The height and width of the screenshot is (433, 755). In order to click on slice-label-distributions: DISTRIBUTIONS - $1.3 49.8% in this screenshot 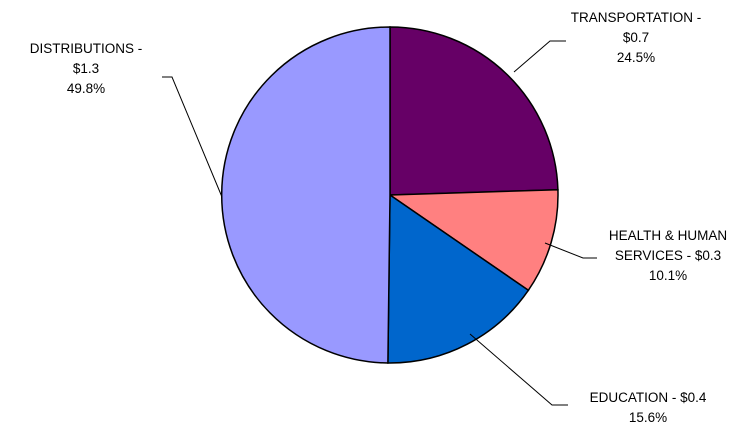, I will do `click(86, 68)`.